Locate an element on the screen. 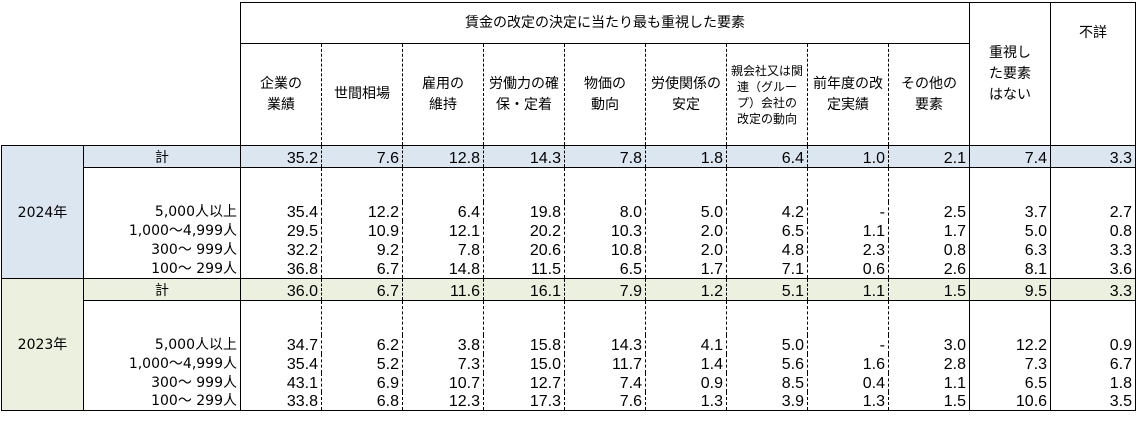  value-cell: 1.3 is located at coordinates (848, 401).